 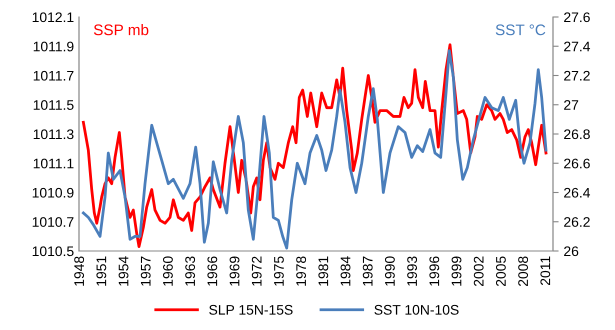 I want to click on x-tick-label: 1984, so click(x=345, y=271).